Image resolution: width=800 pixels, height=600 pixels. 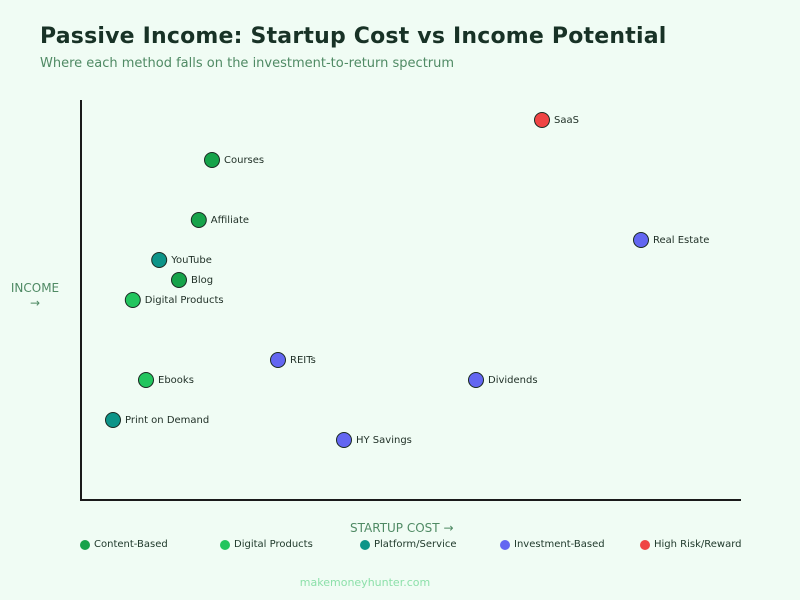 What do you see at coordinates (191, 260) in the screenshot?
I see `point-label-youtube: YouTube` at bounding box center [191, 260].